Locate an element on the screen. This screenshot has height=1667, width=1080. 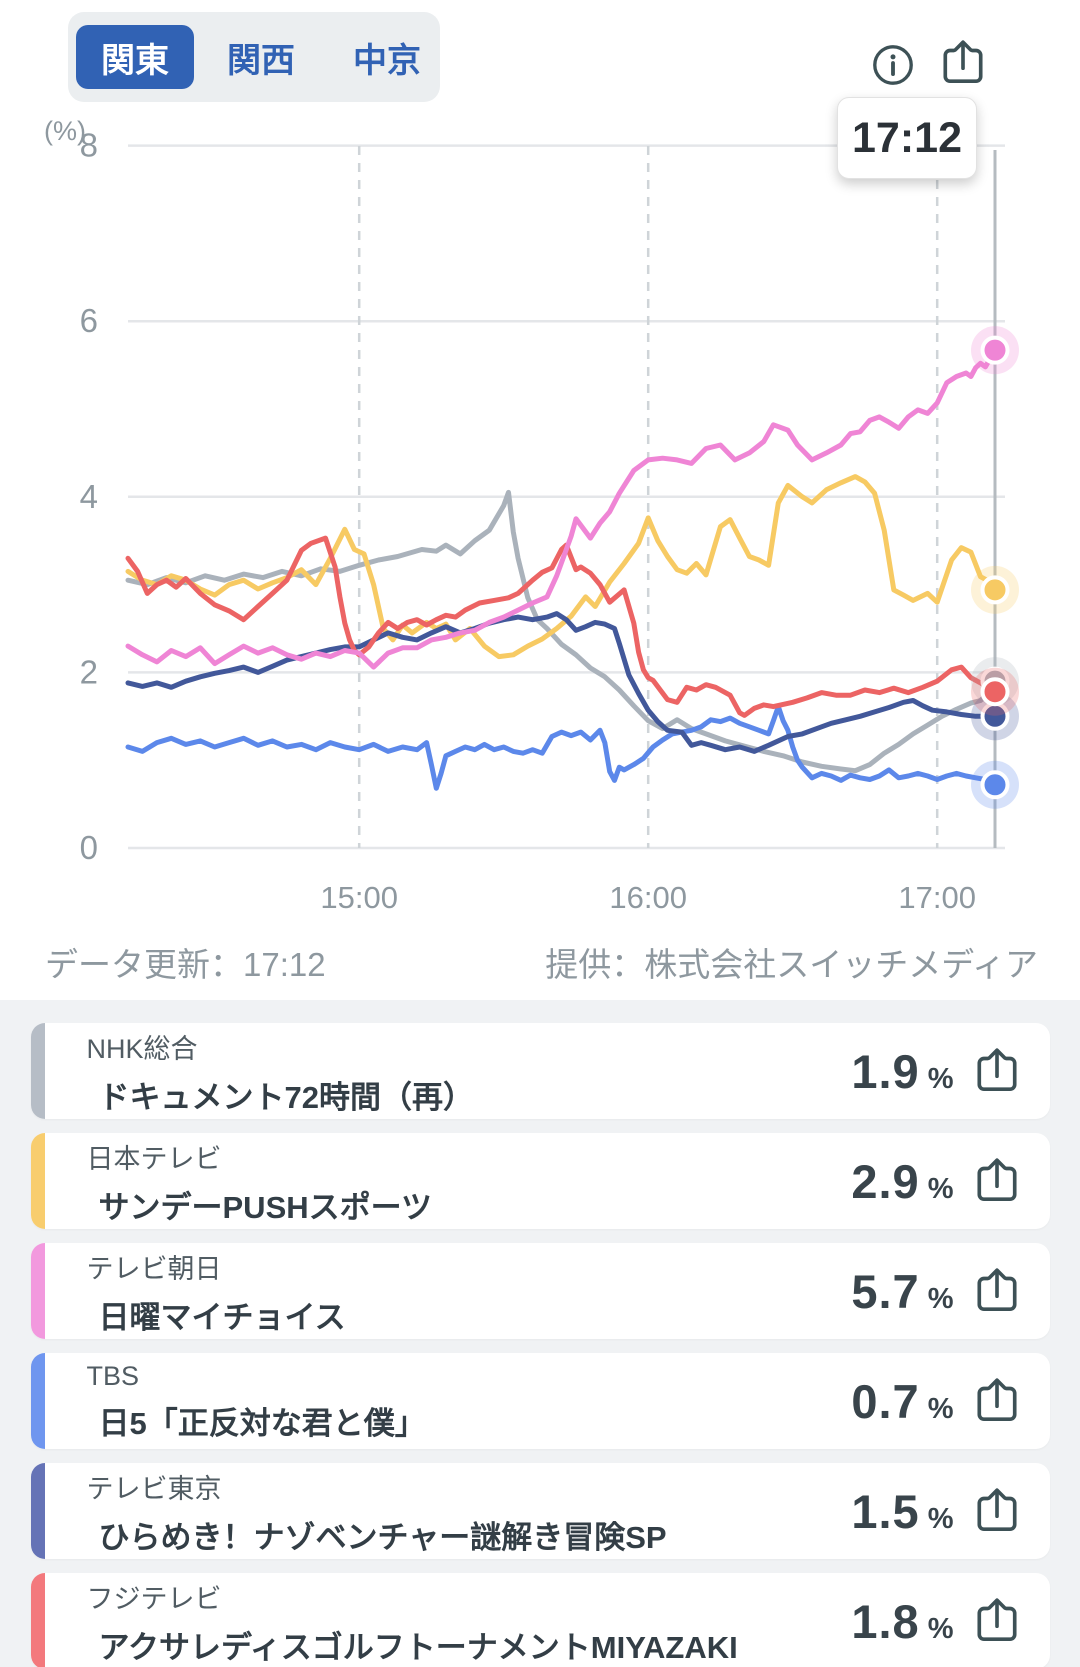
program-title: ドキュメント72時間（再） is located at coordinates (286, 1097).